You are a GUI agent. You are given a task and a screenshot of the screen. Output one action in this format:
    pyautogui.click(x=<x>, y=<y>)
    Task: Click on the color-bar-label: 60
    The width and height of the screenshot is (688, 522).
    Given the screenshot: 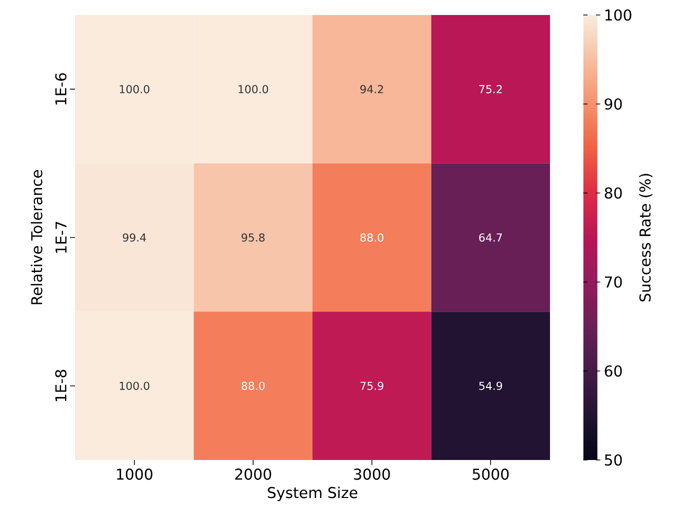 What is the action you would take?
    pyautogui.click(x=613, y=371)
    